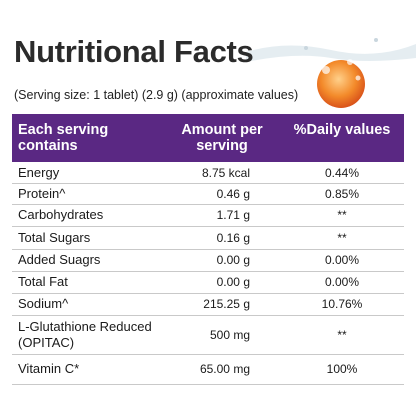 The width and height of the screenshot is (416, 416). What do you see at coordinates (331, 73) in the screenshot?
I see `tablet-splash` at bounding box center [331, 73].